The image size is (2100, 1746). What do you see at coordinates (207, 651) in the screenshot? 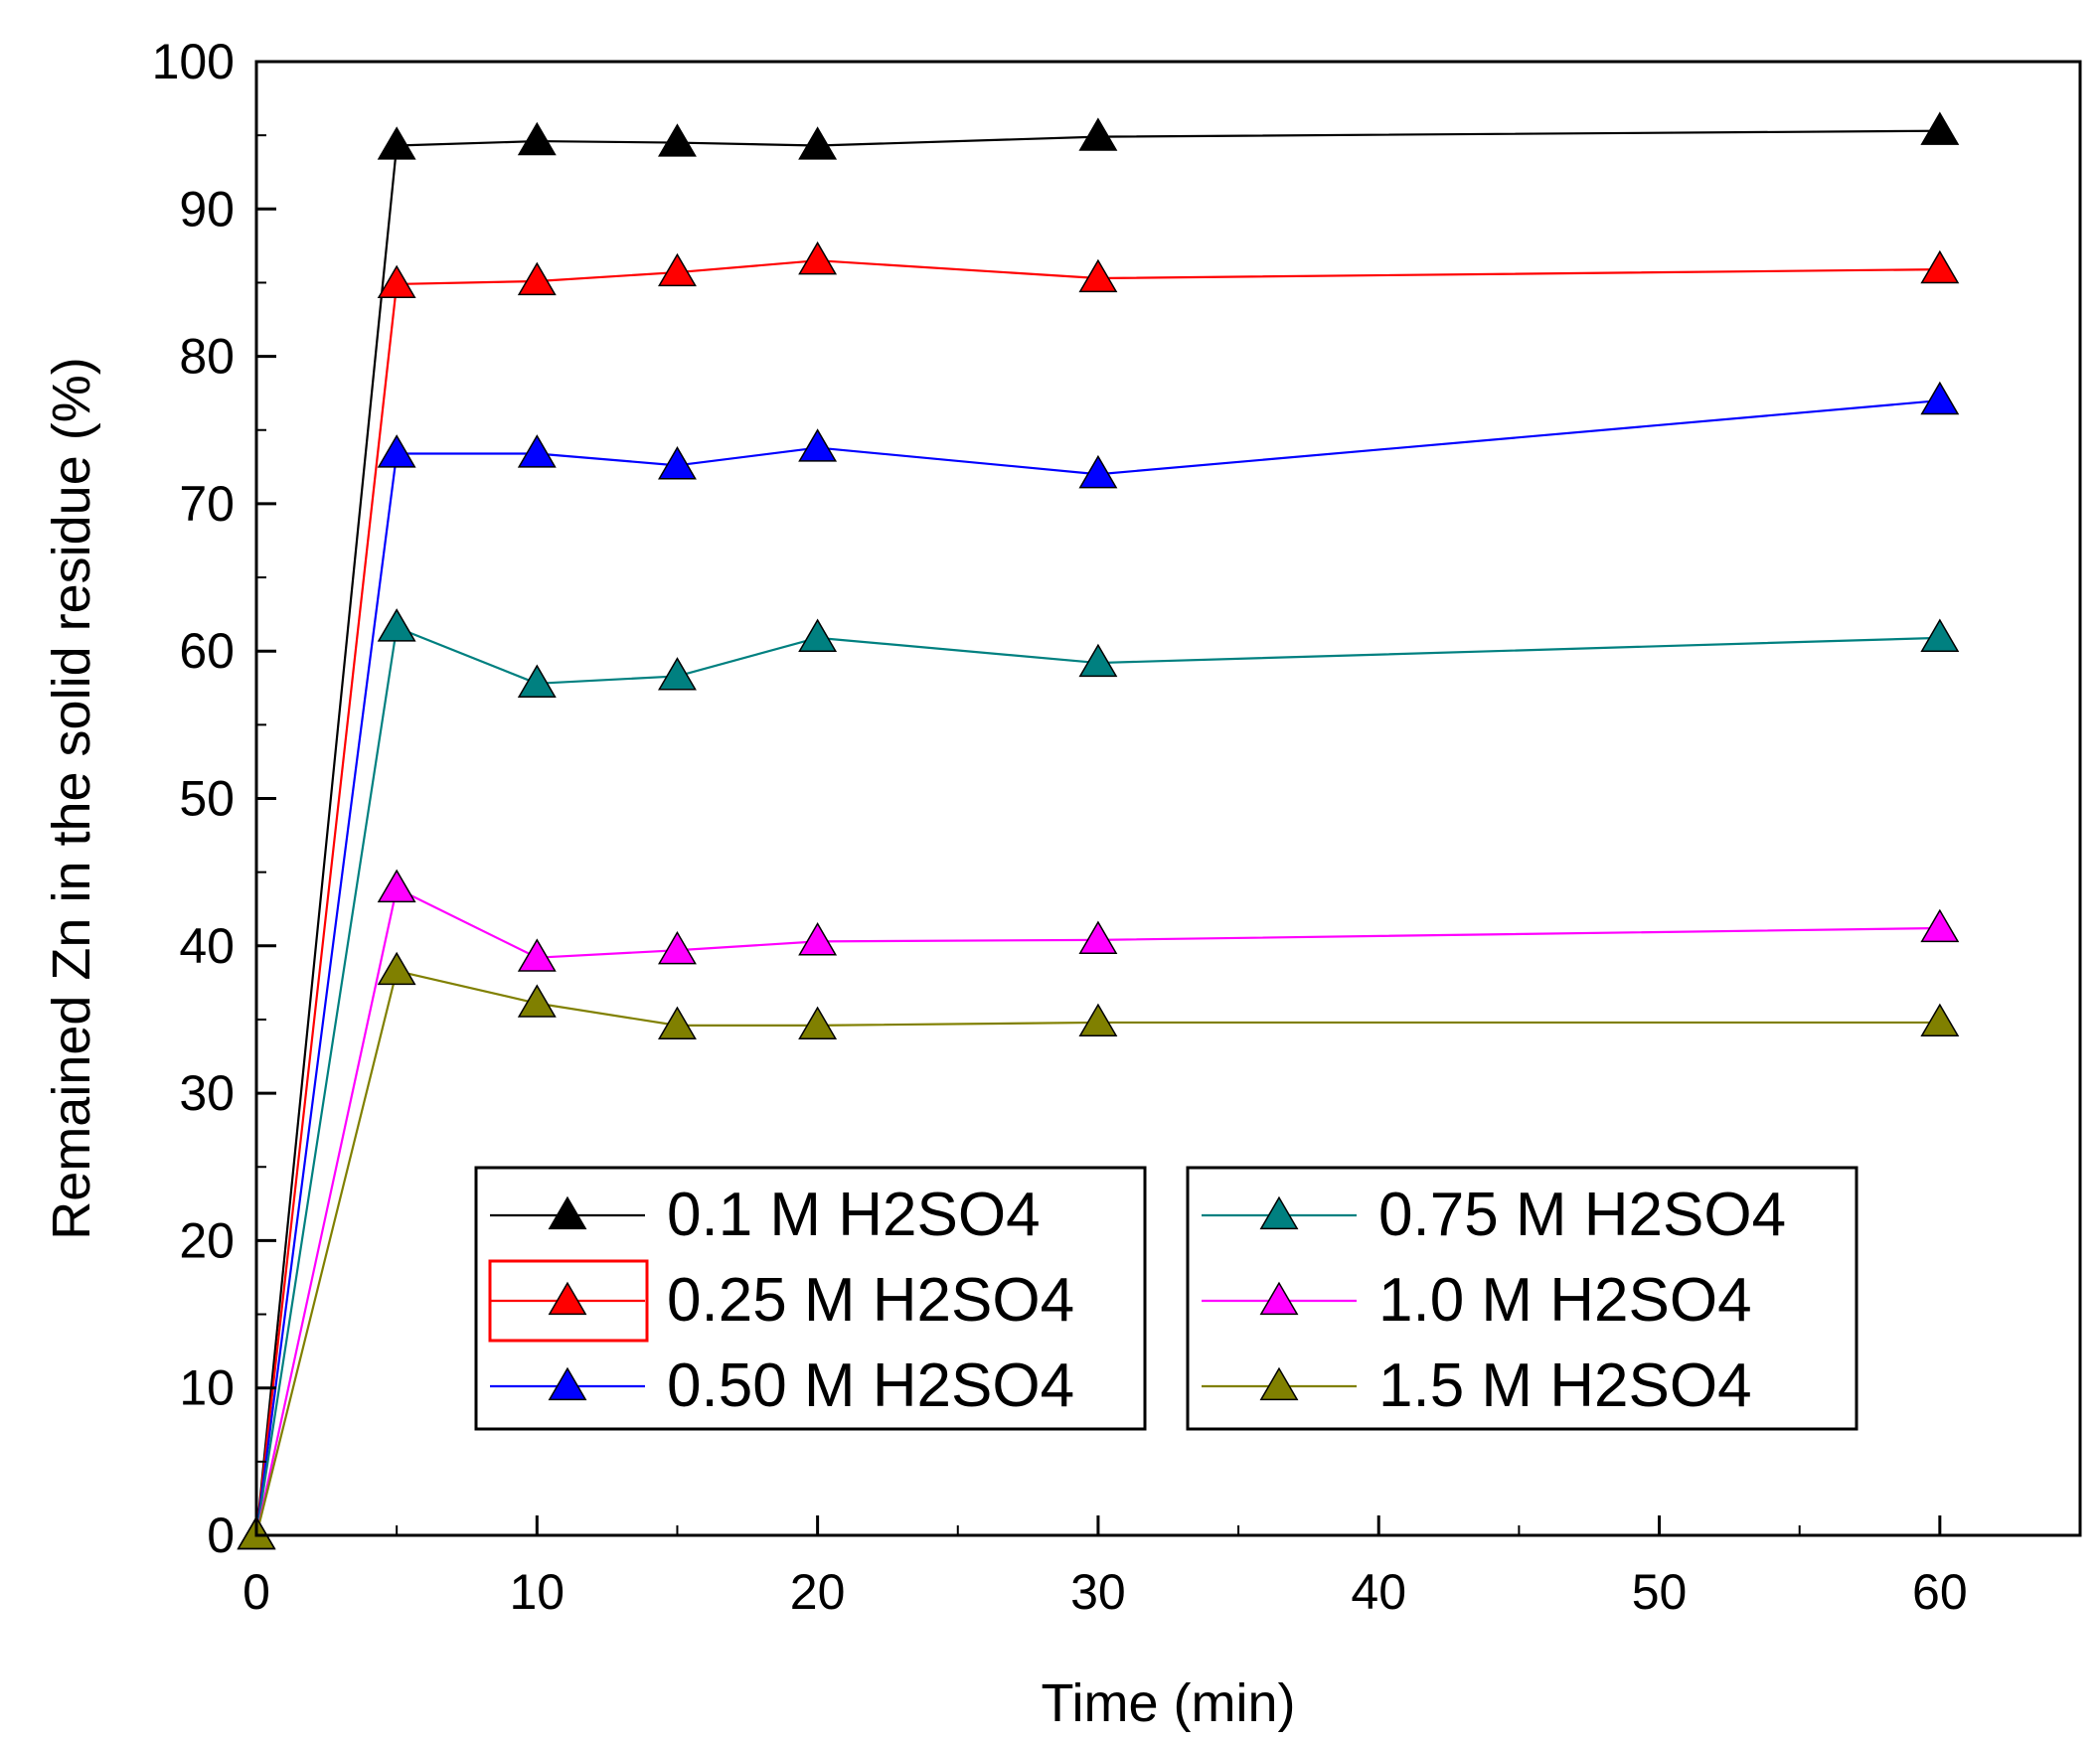
I see `y-tick-label: 60` at bounding box center [207, 651].